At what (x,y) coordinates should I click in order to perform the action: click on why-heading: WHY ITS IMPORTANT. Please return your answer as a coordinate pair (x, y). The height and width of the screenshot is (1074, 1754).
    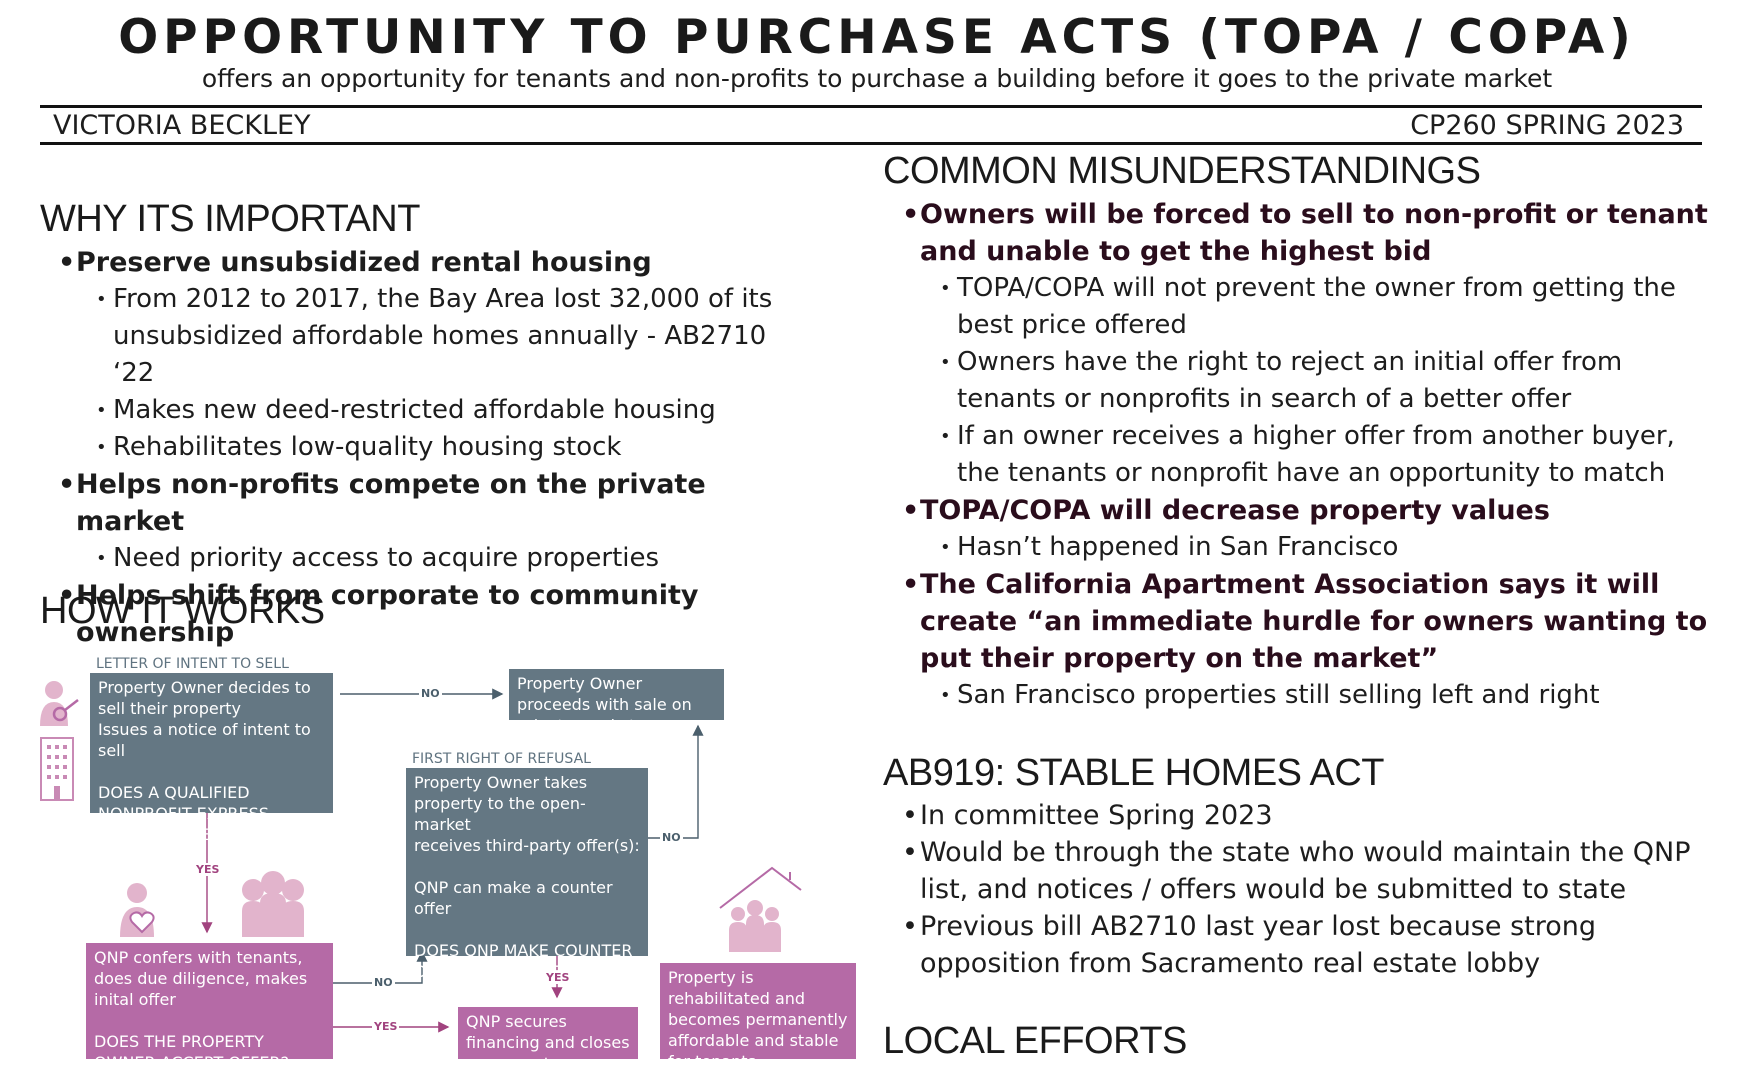
    Looking at the image, I should click on (230, 219).